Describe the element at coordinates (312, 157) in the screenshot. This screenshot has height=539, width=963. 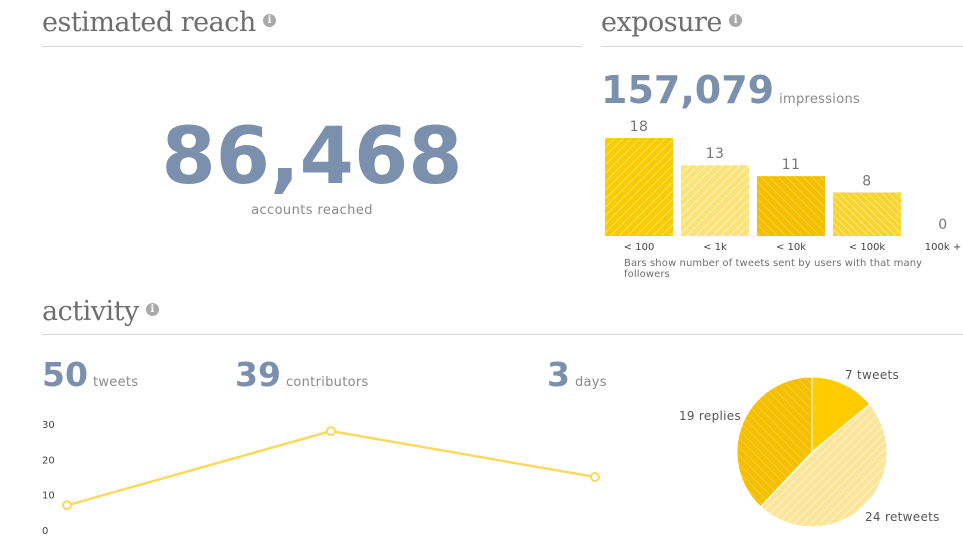
I see `reach-value: 86,468` at that location.